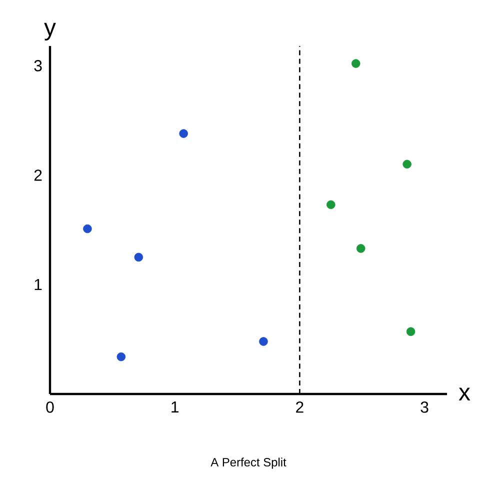 The image size is (482, 487). Describe the element at coordinates (38, 284) in the screenshot. I see `y-tick-label: 1` at that location.